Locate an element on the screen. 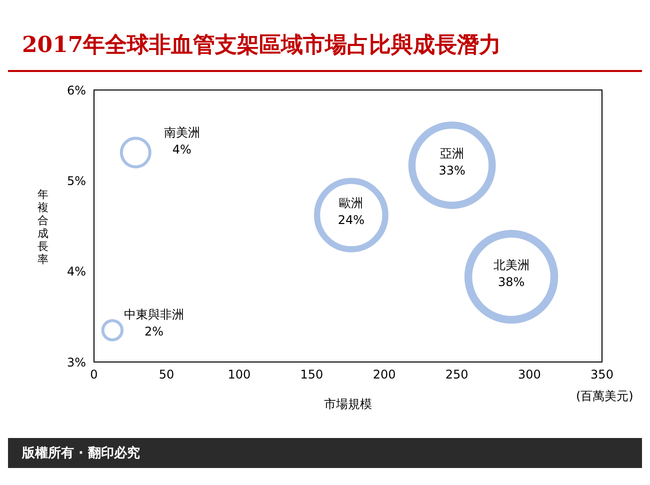 This screenshot has height=485, width=650. x-tick-label: 50 is located at coordinates (166, 375).